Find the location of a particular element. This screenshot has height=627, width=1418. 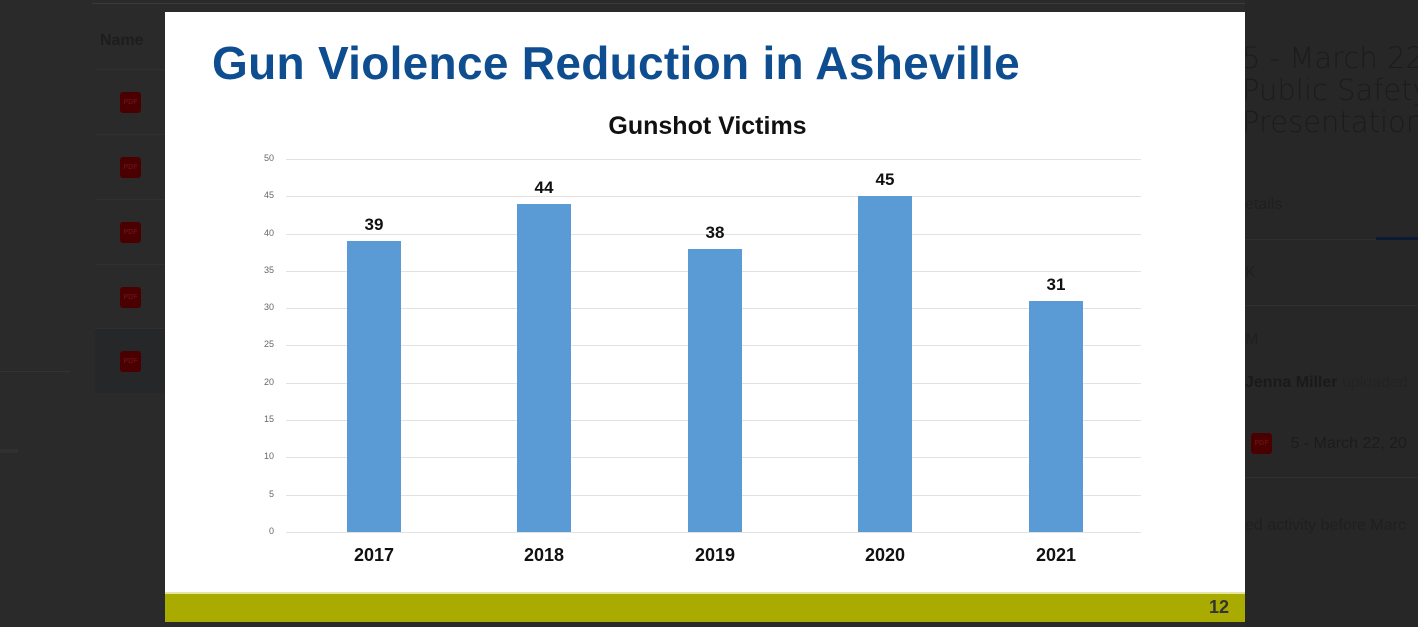

file-row-selected: PDF is located at coordinates (130, 360).